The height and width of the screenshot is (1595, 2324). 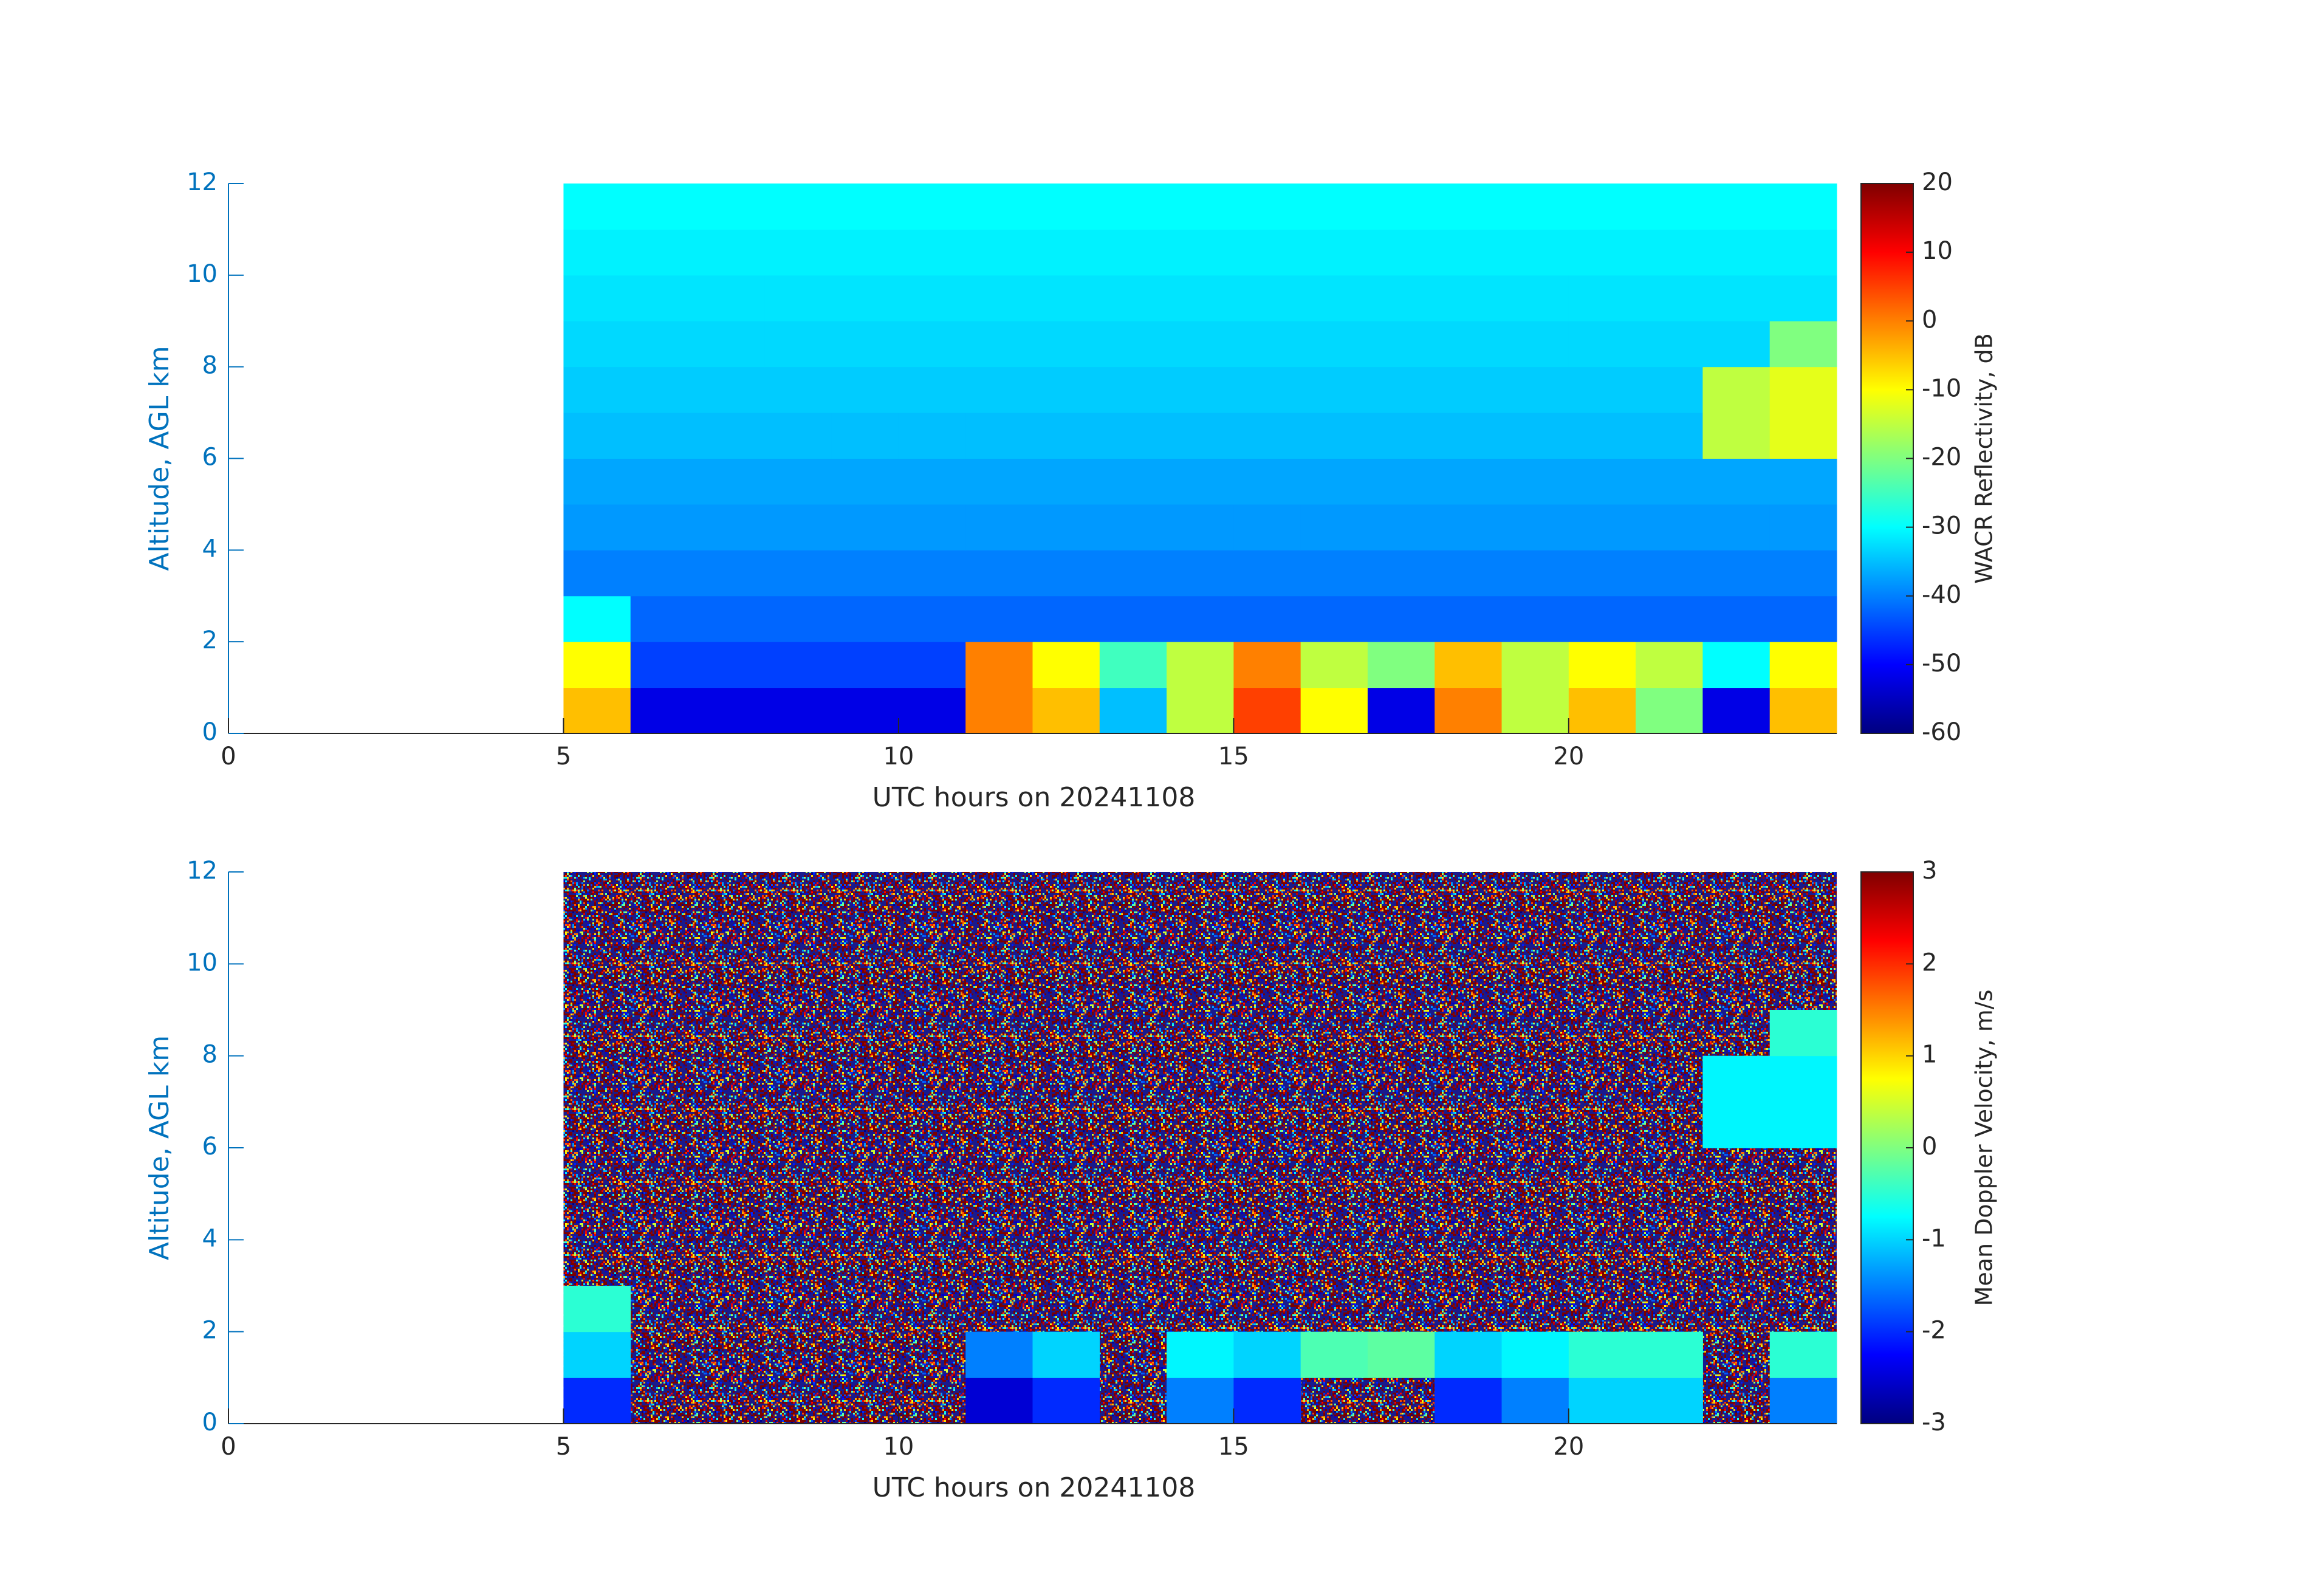 What do you see at coordinates (210, 1331) in the screenshot?
I see `y-tick-label: 2` at bounding box center [210, 1331].